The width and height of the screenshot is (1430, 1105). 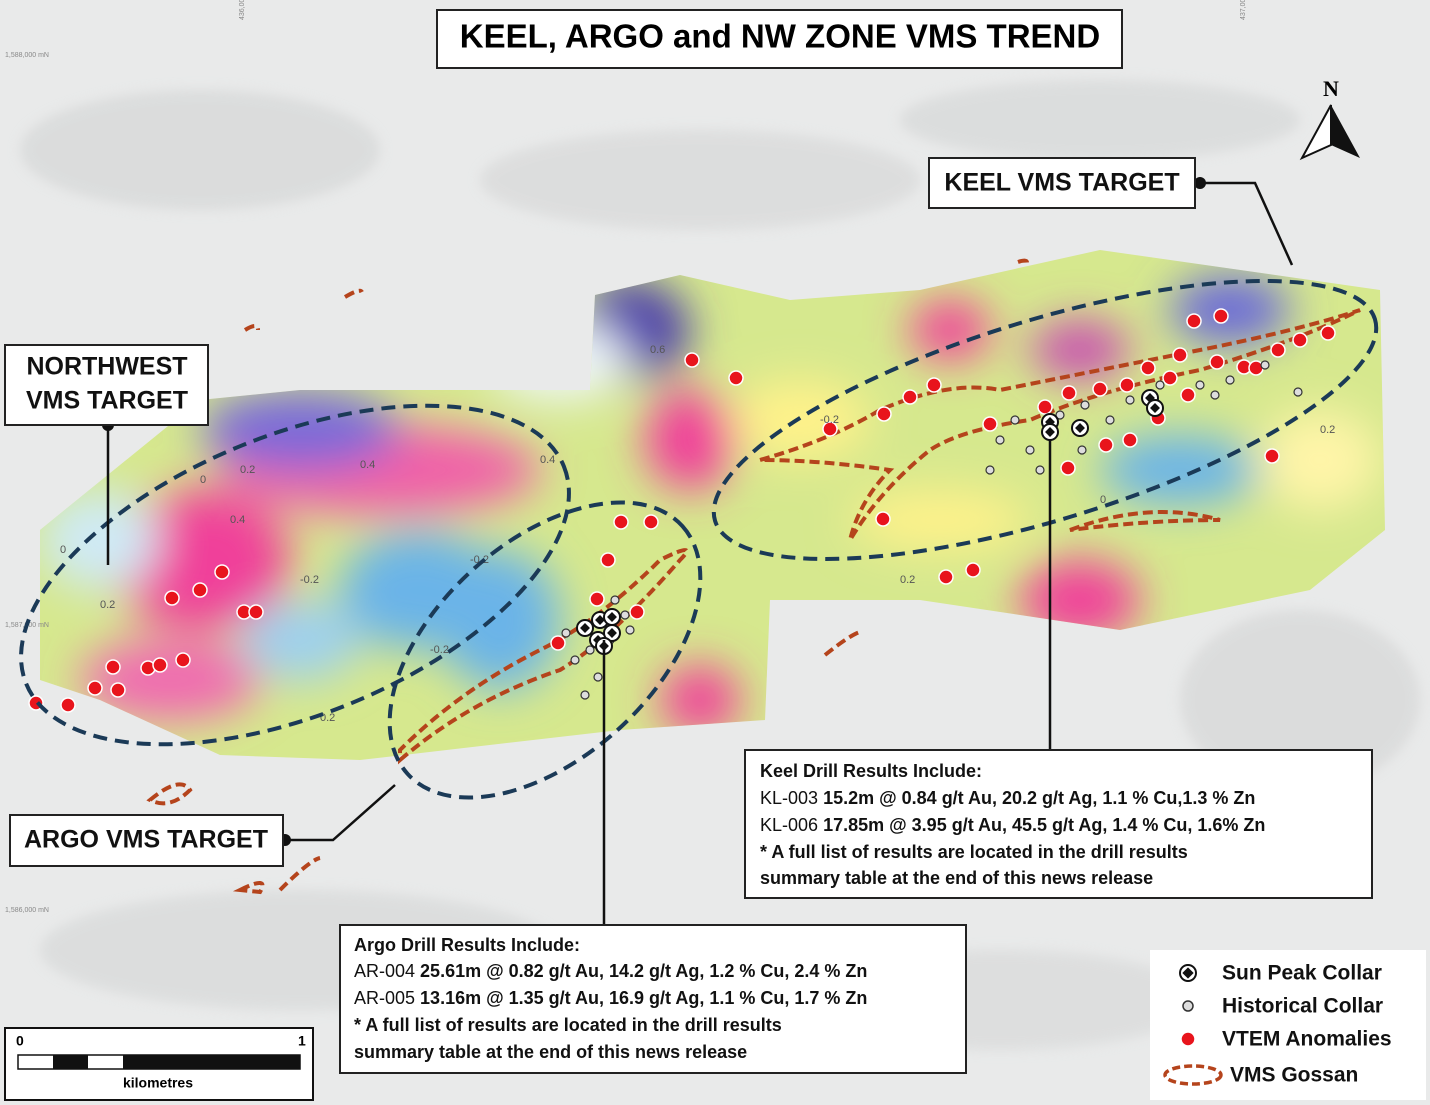 What do you see at coordinates (302, 1041) in the screenshot?
I see `scale-end: 1` at bounding box center [302, 1041].